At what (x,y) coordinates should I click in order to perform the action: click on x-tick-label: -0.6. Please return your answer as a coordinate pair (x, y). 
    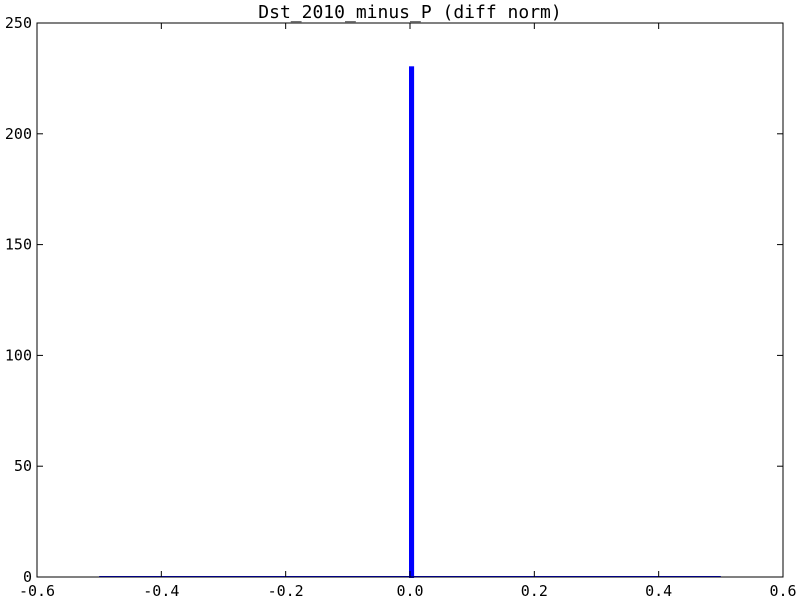
    Looking at the image, I should click on (37, 591).